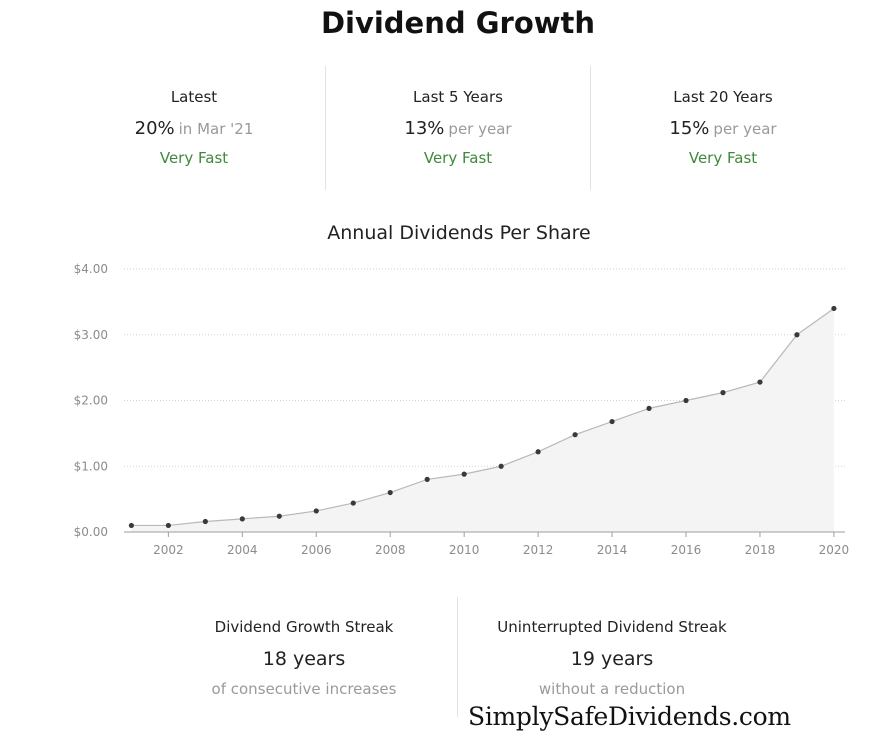 This screenshot has width=880, height=745. Describe the element at coordinates (458, 97) in the screenshot. I see `stat-label: Last 5 Years` at that location.